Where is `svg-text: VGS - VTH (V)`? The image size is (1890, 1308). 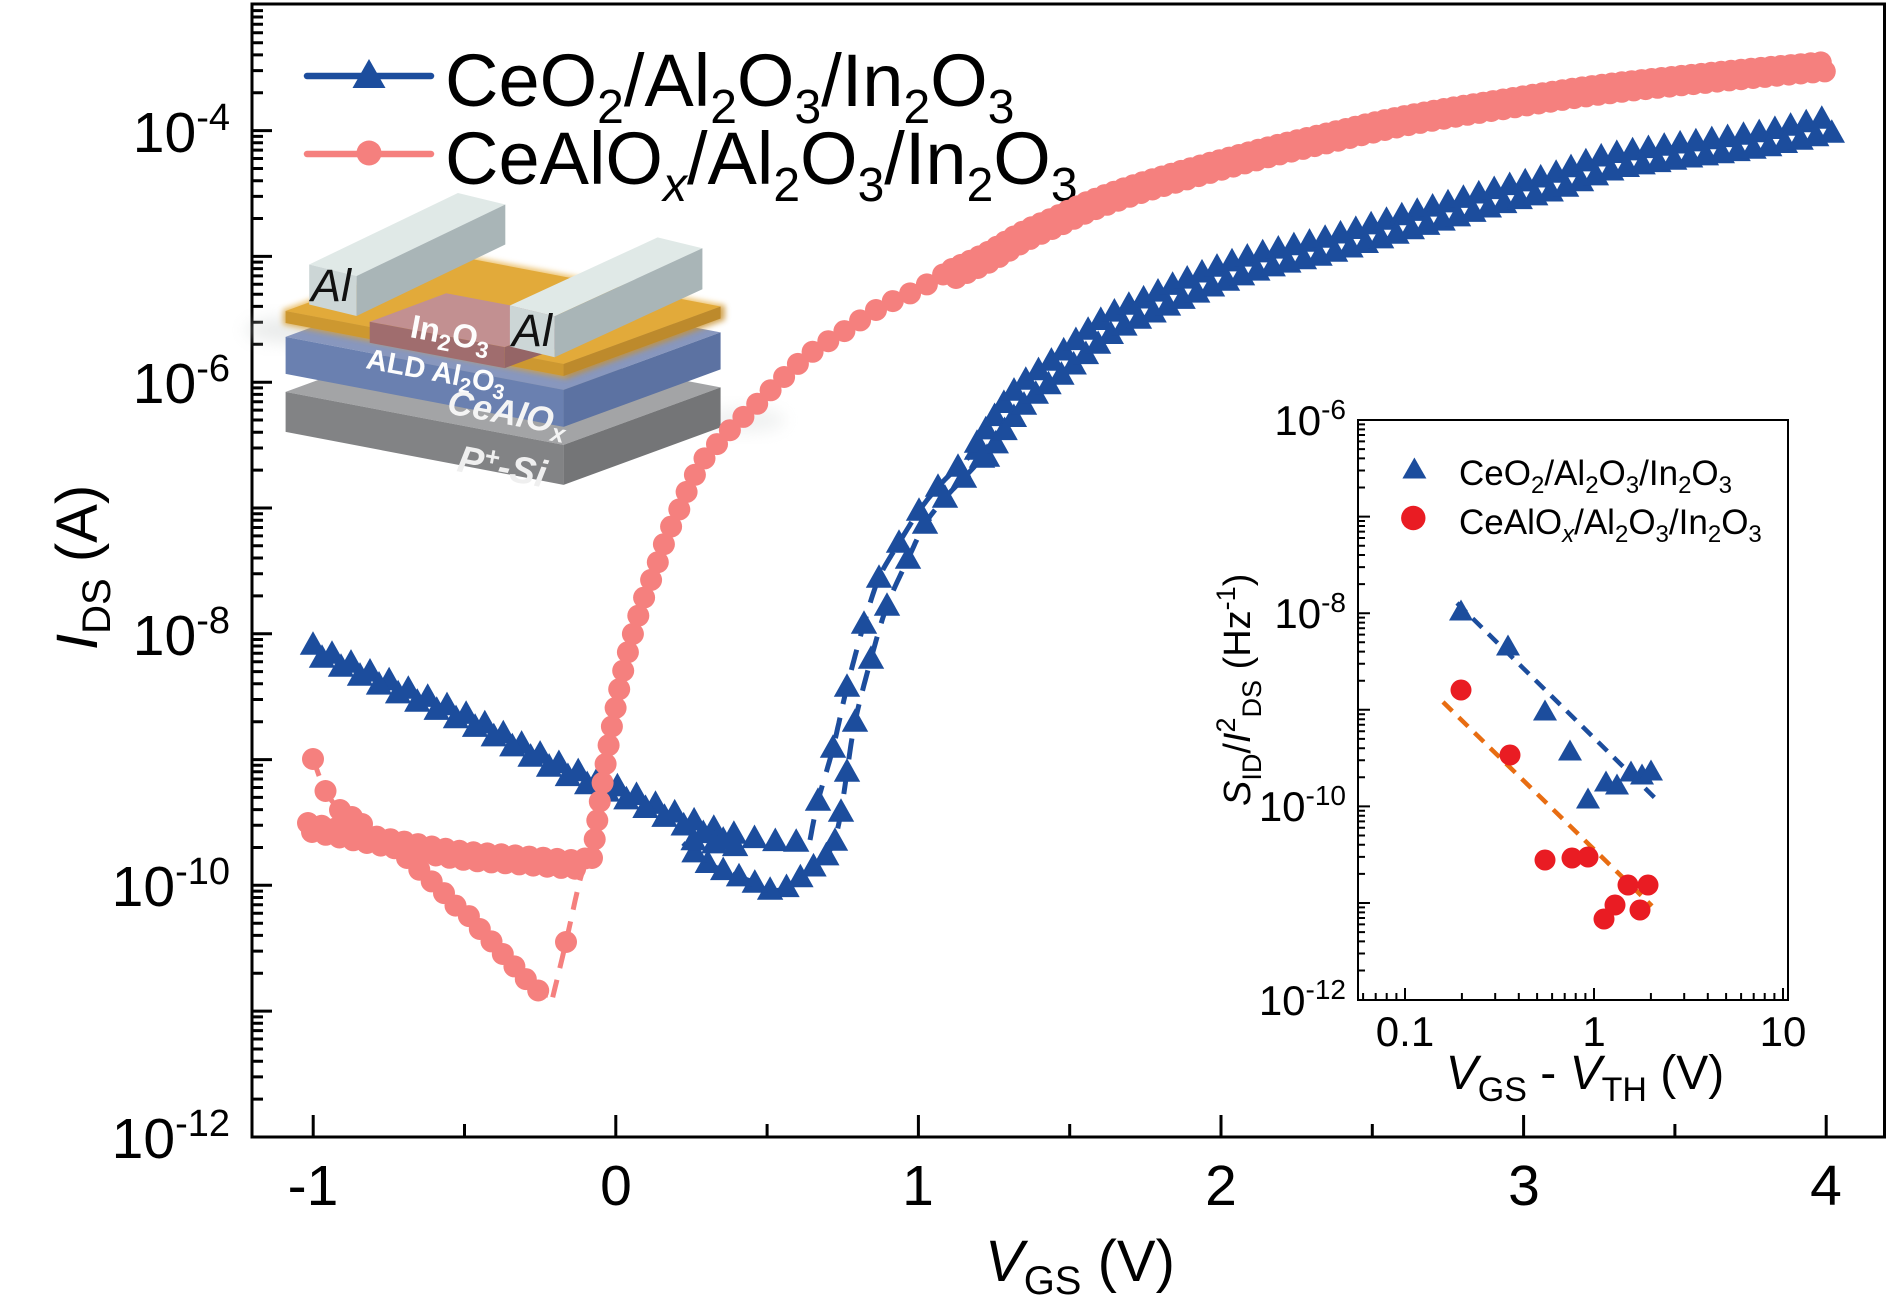 svg-text: VGS - VTH (V) is located at coordinates (1585, 1078).